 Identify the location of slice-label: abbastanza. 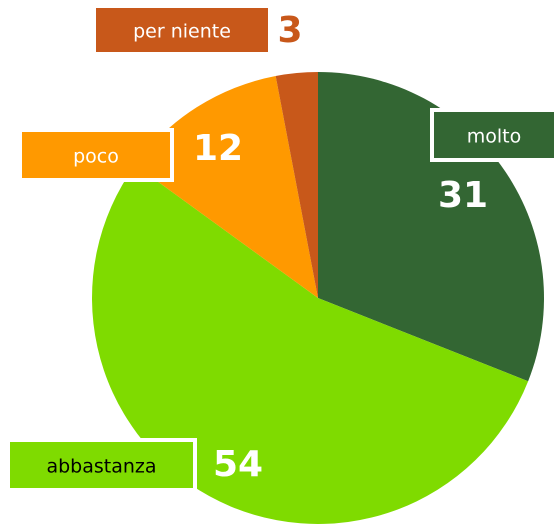
(101, 467).